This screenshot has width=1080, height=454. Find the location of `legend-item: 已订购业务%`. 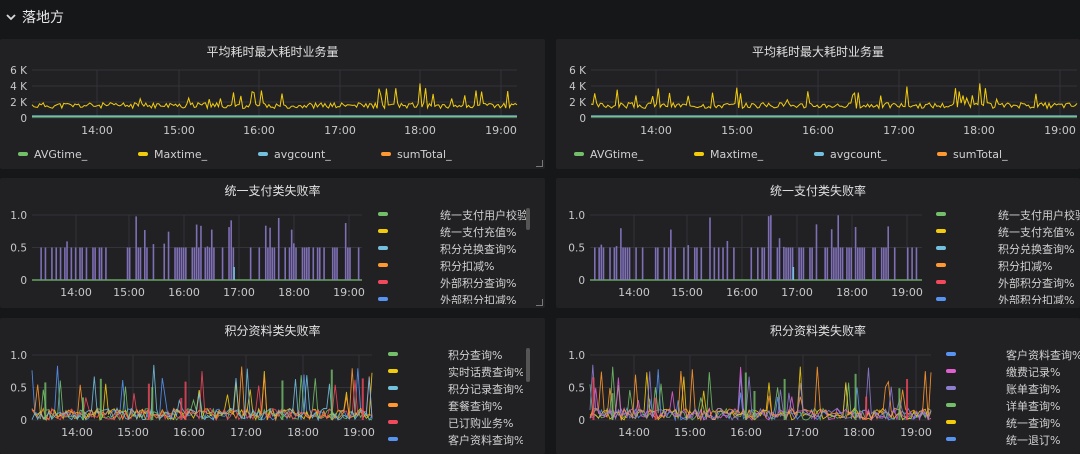

legend-item: 已订购业务% is located at coordinates (455, 422).